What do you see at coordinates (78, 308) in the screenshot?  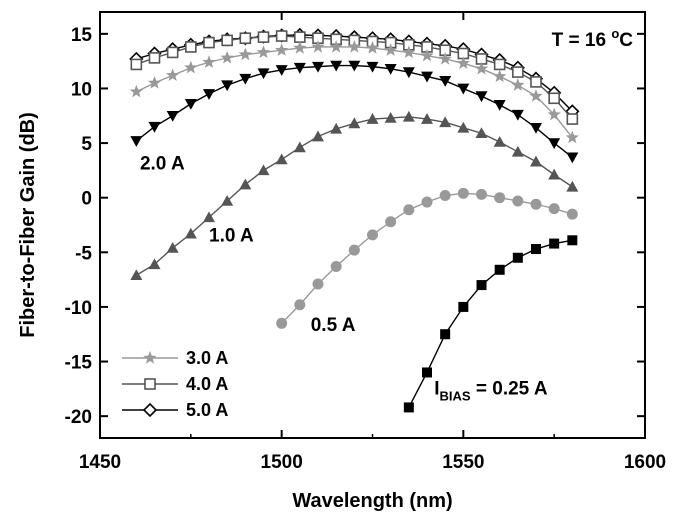 I see `y-tick-label: -10` at bounding box center [78, 308].